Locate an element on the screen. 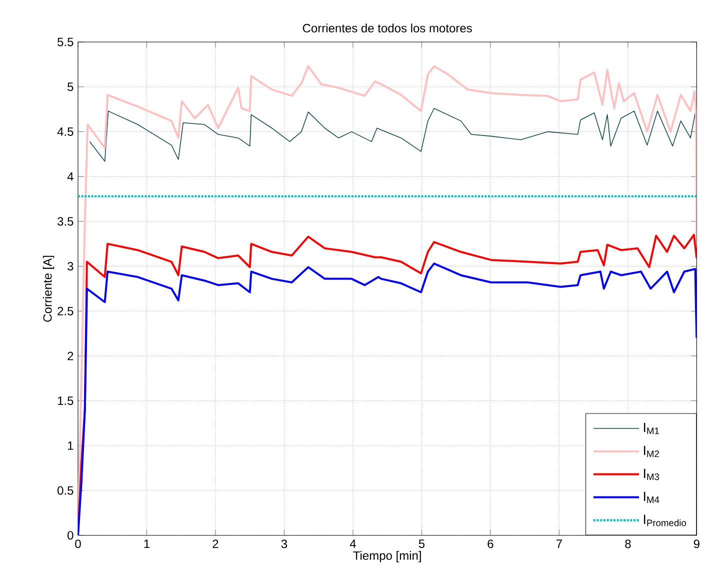 The width and height of the screenshot is (702, 586). legend-label: I$_{M3}$ is located at coordinates (651, 474).